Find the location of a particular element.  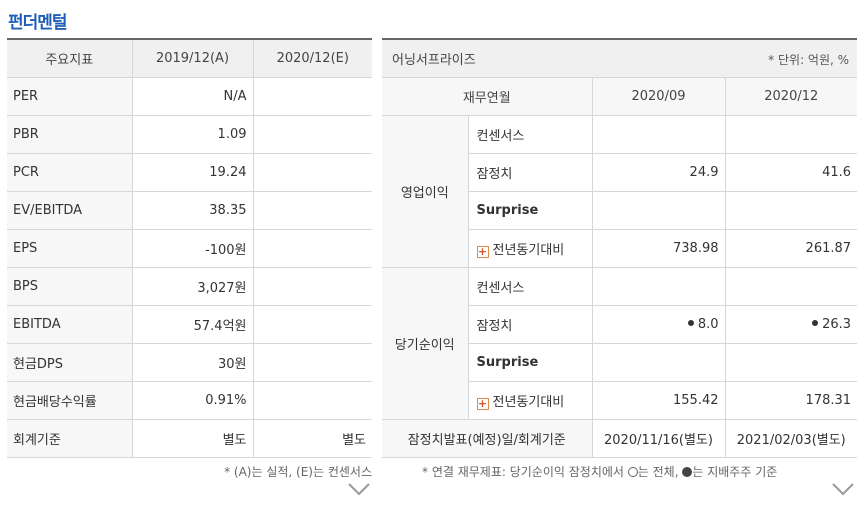

value-text: 155.42 is located at coordinates (696, 400).